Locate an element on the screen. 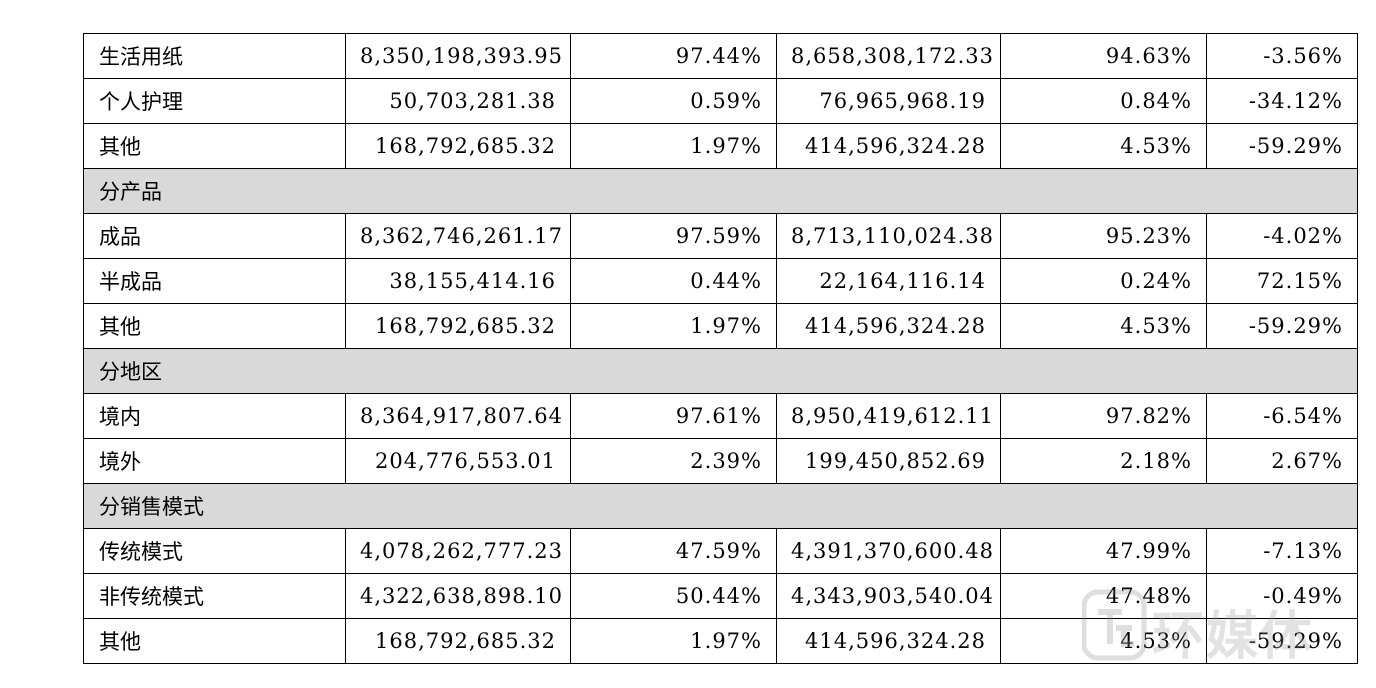 This screenshot has height=688, width=1376. table-cell: -34.12% is located at coordinates (1282, 101).